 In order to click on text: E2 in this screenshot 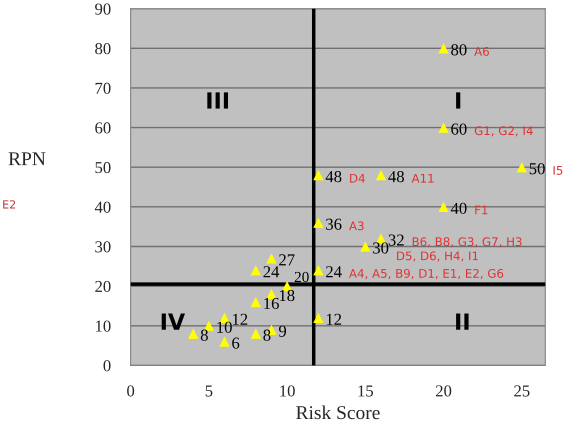, I will do `click(9, 204)`.